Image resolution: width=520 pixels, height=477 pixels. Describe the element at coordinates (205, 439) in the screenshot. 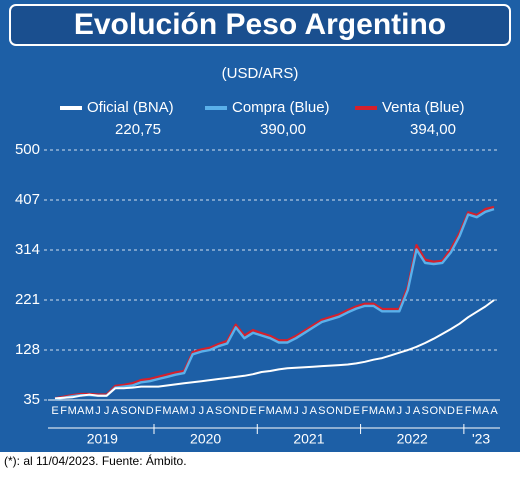

I see `year-label: 2020` at that location.